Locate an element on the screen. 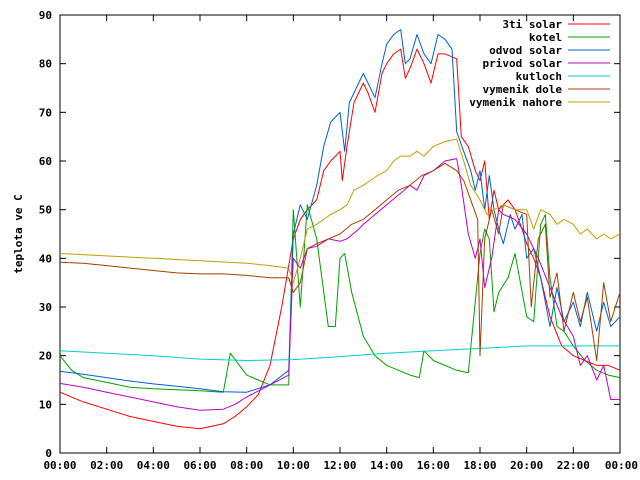 This screenshot has width=640, height=480. x-tick-label: 06:00 is located at coordinates (199, 465).